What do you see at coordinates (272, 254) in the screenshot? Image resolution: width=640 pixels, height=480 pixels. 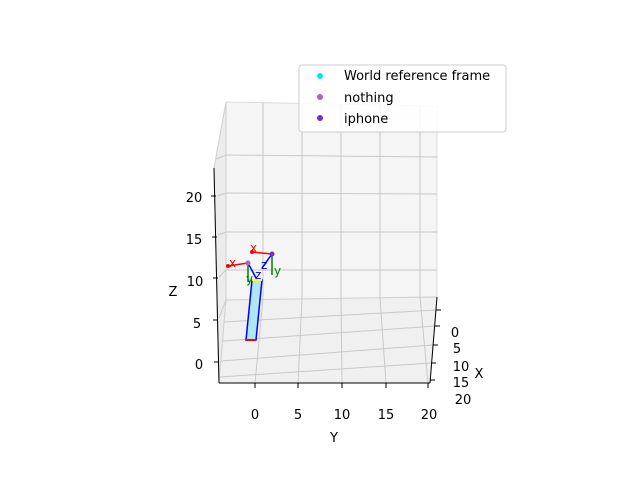 I see `frame-iphone-origin` at bounding box center [272, 254].